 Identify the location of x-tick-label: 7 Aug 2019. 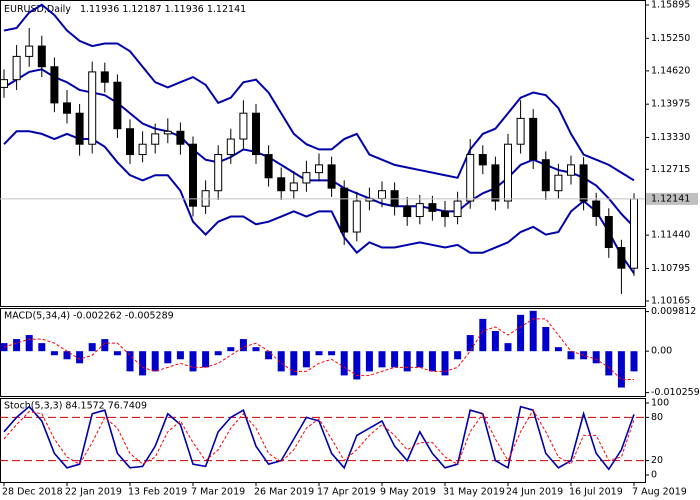
(659, 492).